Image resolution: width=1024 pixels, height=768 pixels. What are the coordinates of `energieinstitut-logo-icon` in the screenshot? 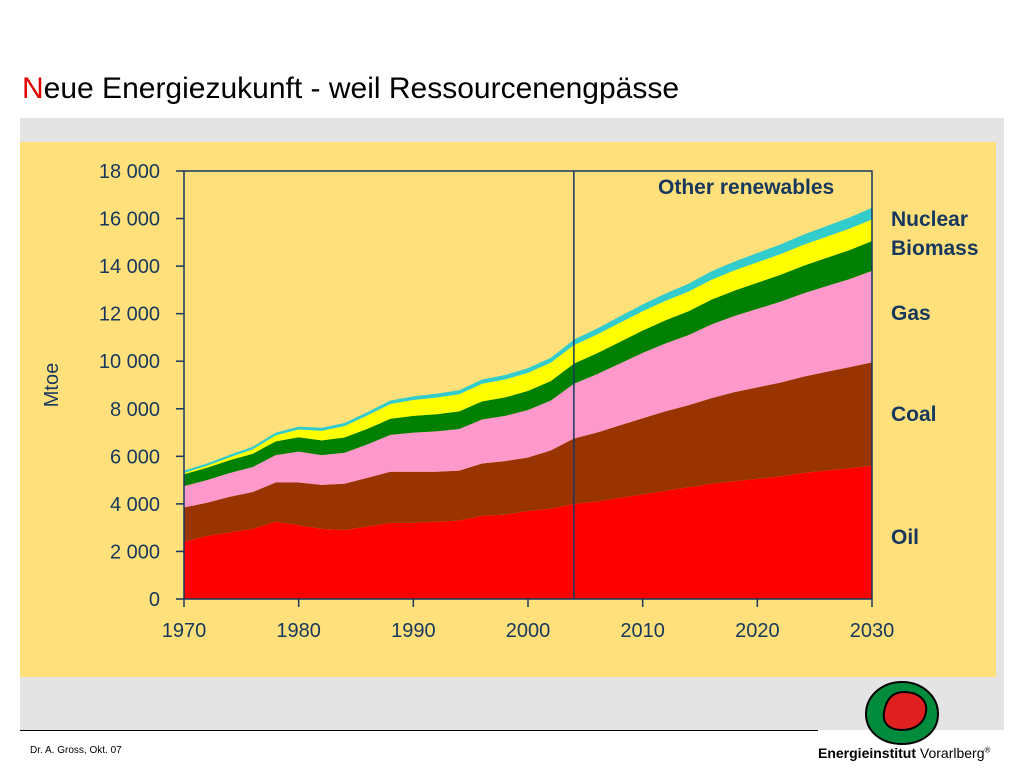 It's located at (902, 713).